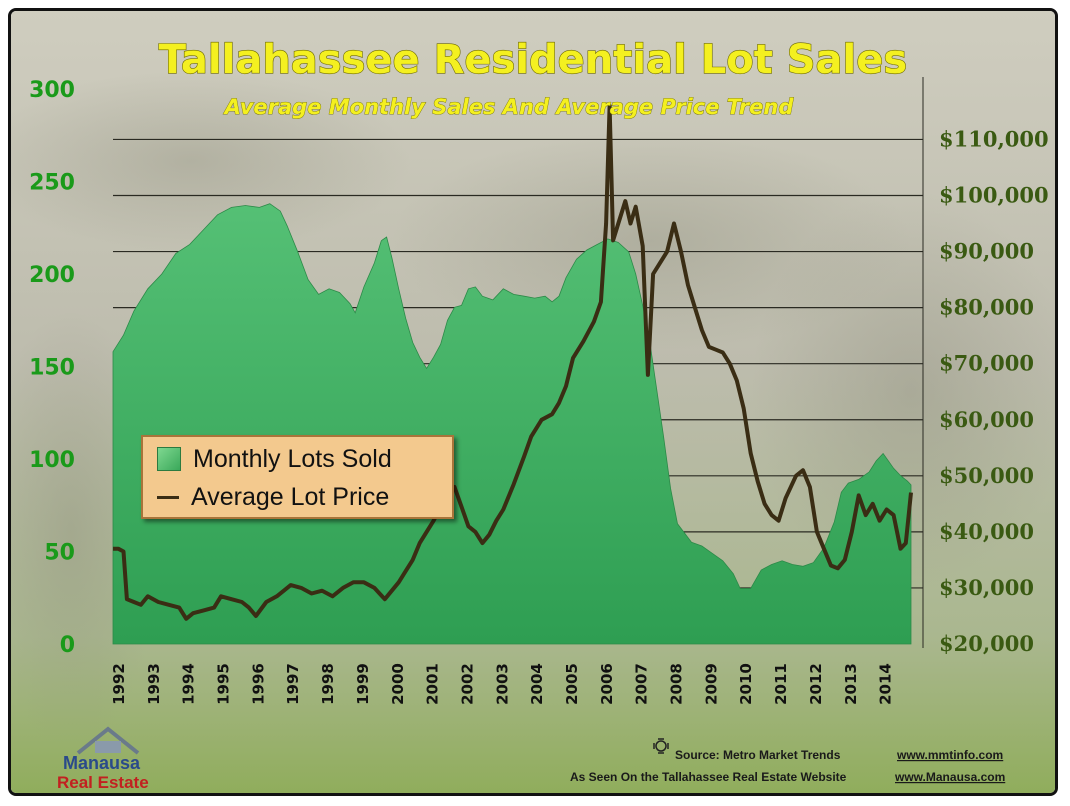 The height and width of the screenshot is (806, 1070). Describe the element at coordinates (293, 684) in the screenshot. I see `x-tick-label: 1997` at that location.